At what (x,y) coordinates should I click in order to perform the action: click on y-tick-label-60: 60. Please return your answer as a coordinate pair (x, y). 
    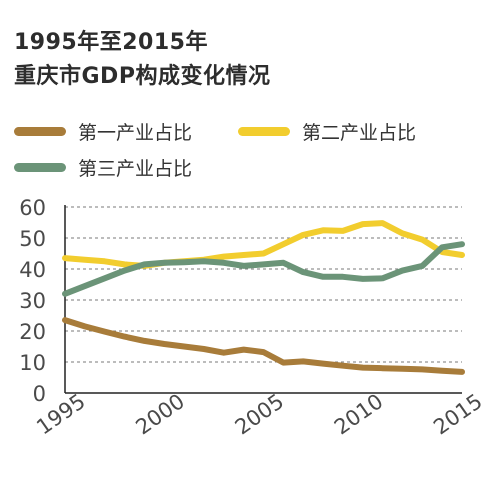
    Looking at the image, I should click on (32, 208).